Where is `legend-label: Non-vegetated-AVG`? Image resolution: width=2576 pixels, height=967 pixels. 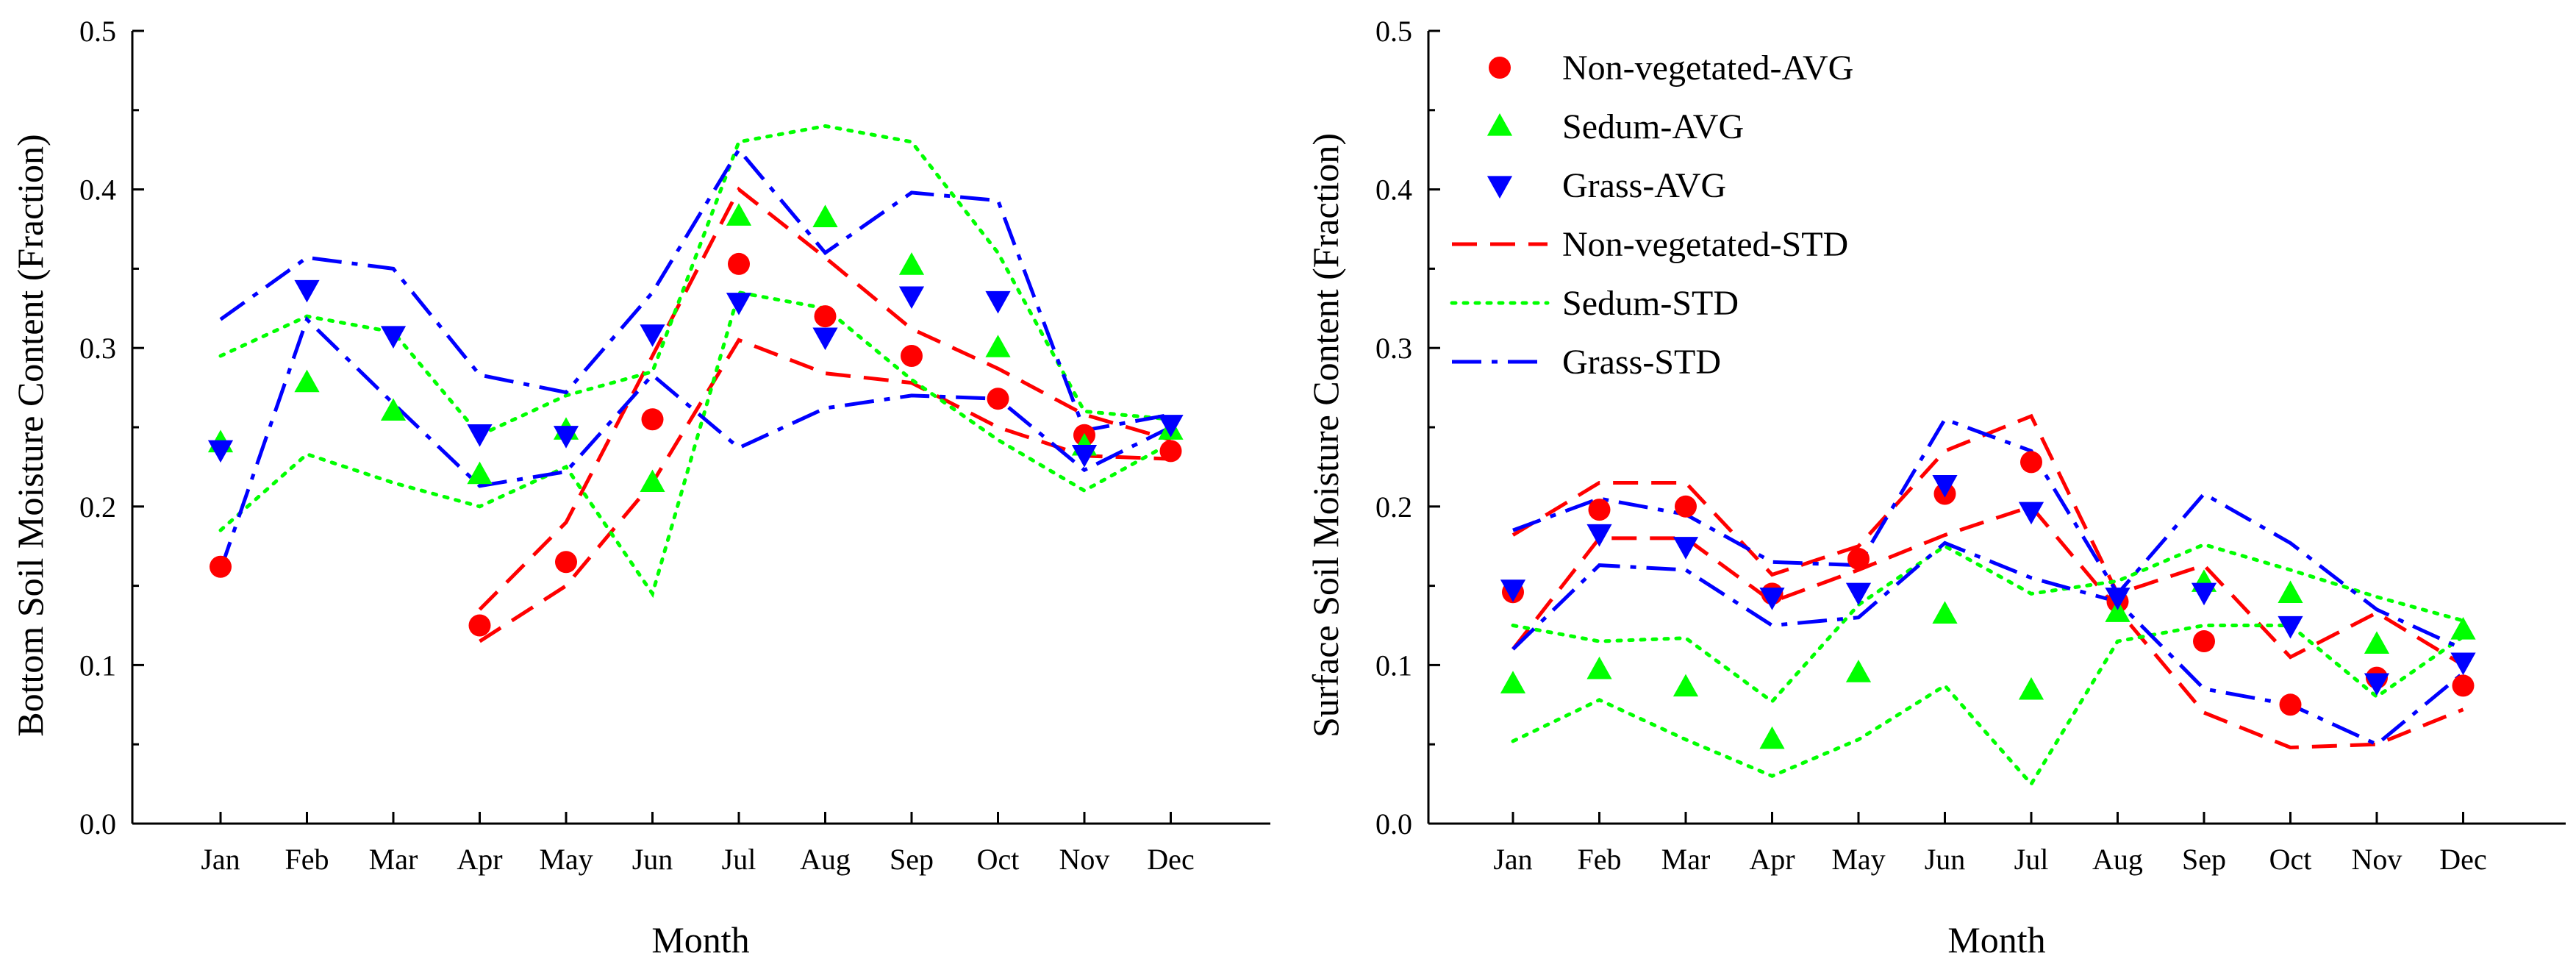 legend-label: Non-vegetated-AVG is located at coordinates (1707, 69).